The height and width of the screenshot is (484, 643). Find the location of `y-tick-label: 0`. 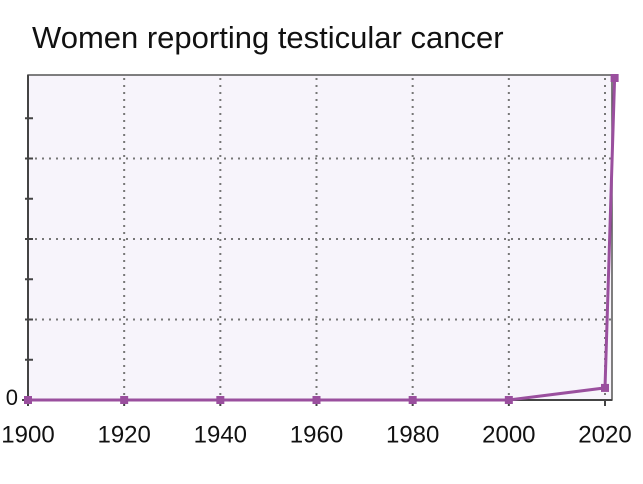

y-tick-label: 0 is located at coordinates (12, 397).